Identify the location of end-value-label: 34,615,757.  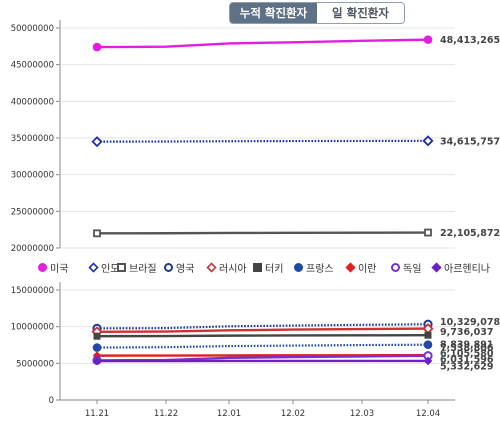
(470, 141).